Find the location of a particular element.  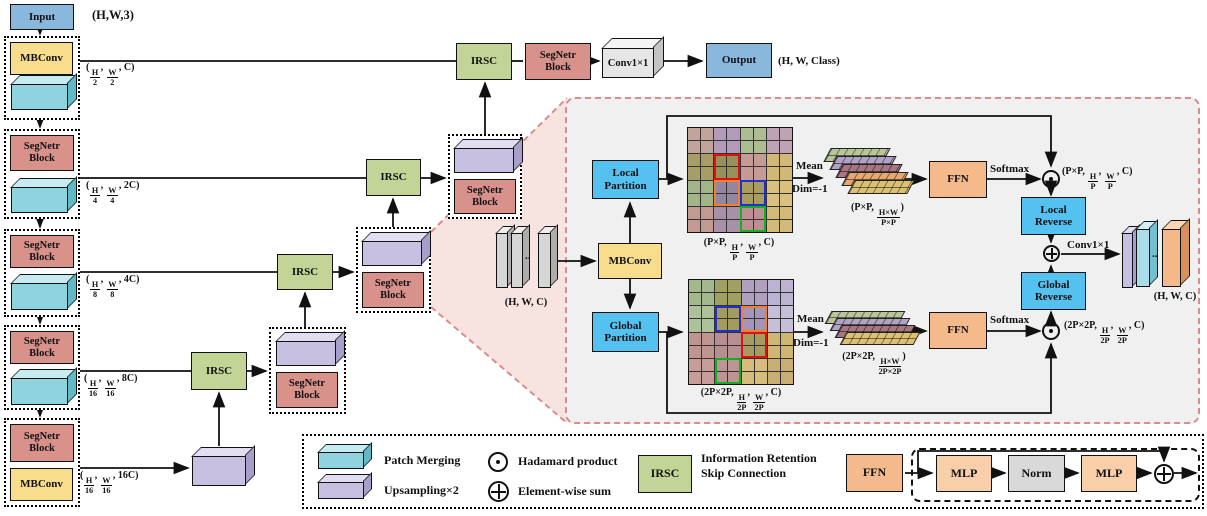

segnetr-block-enc4: SegNetr Block is located at coordinates (42, 347).